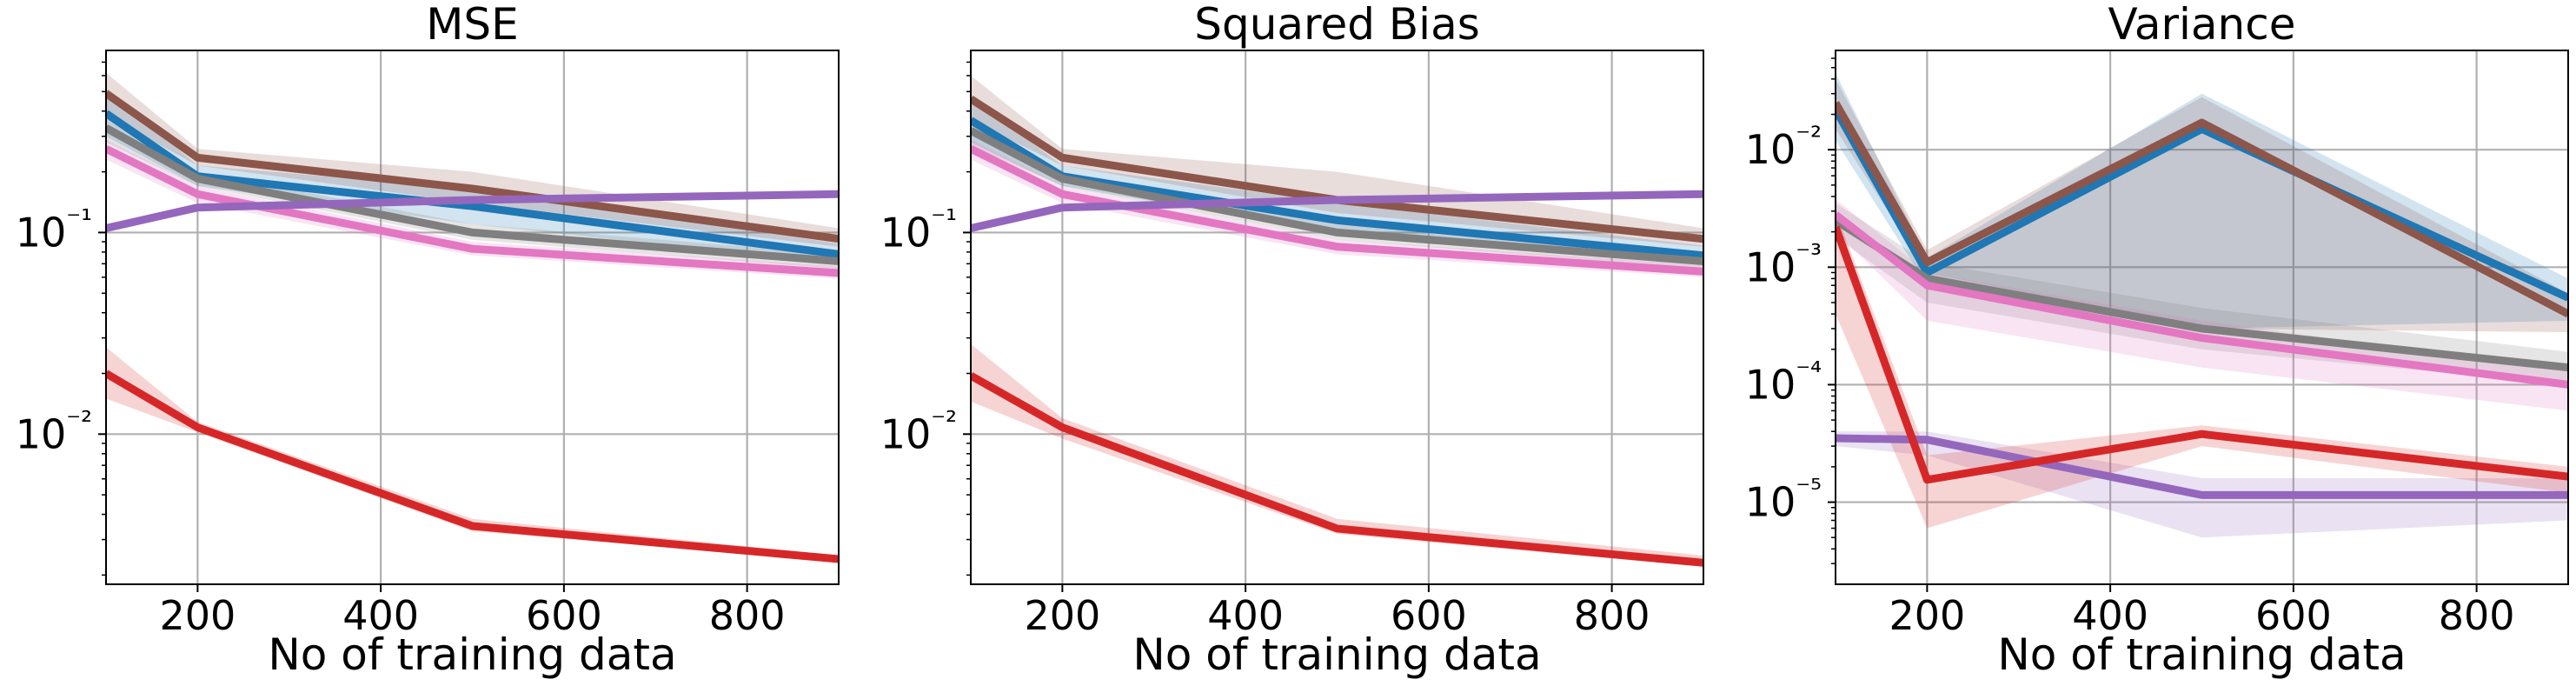 The width and height of the screenshot is (2576, 686). What do you see at coordinates (1783, 499) in the screenshot?
I see `y-tick-label: 10⁻⁵` at bounding box center [1783, 499].